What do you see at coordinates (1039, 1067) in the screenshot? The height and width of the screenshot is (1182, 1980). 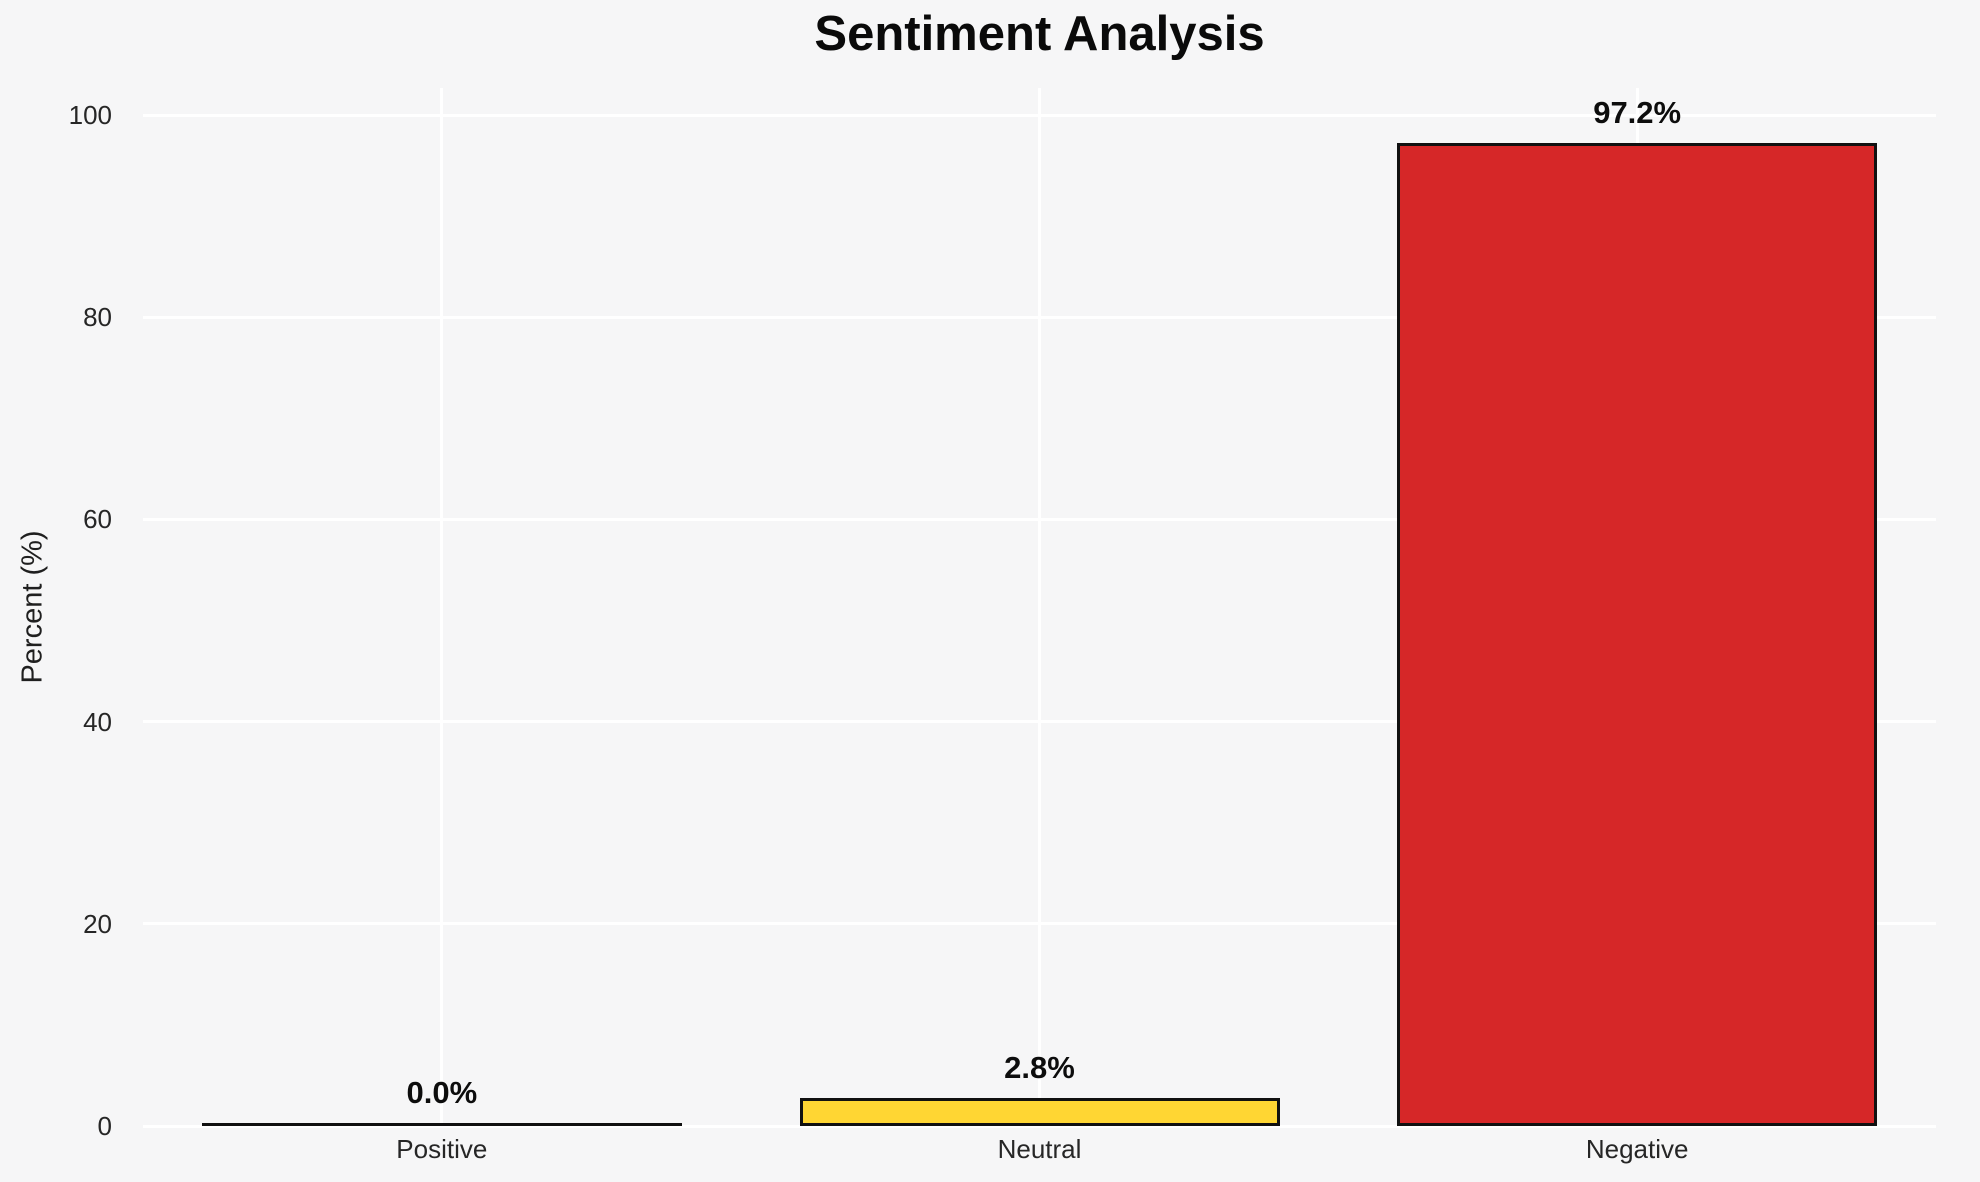 I see `value-label-neutral: 2.8%` at bounding box center [1039, 1067].